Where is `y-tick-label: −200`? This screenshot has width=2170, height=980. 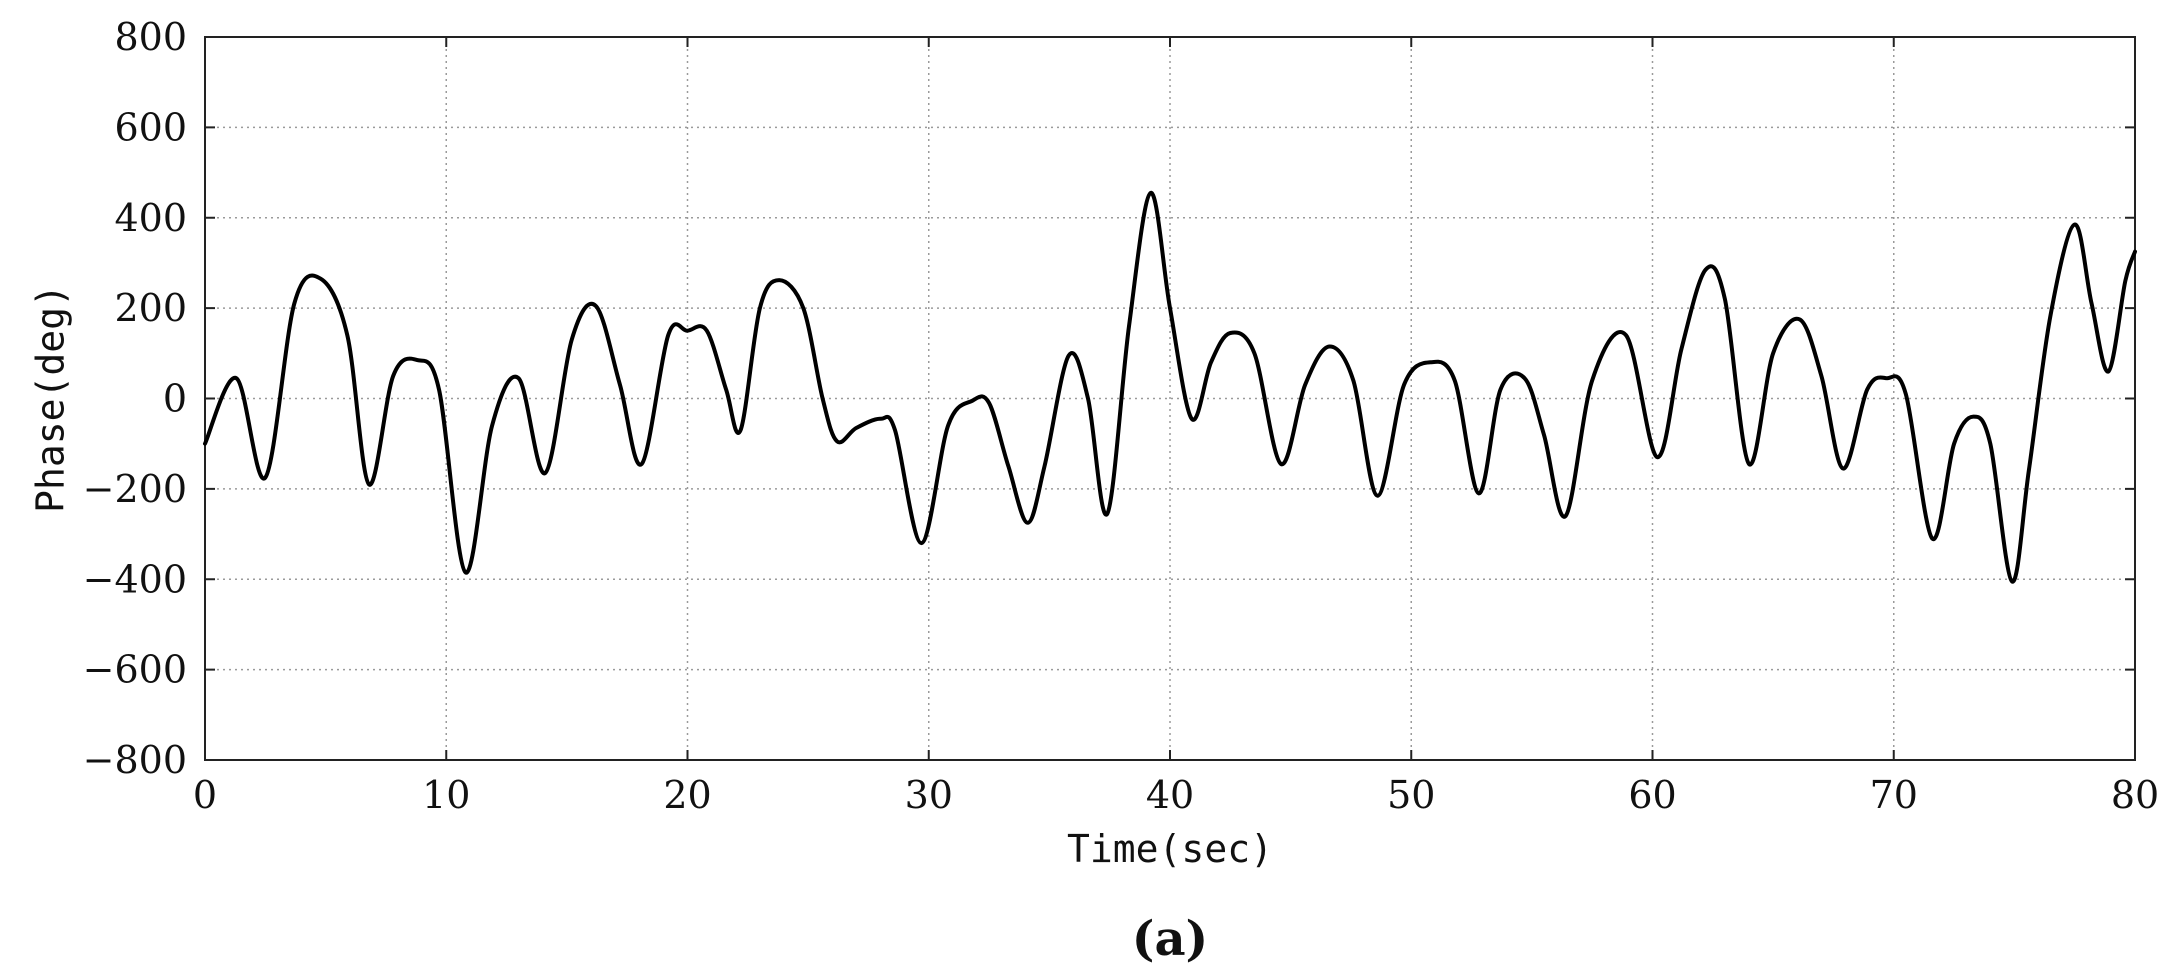
y-tick-label: −200 is located at coordinates (135, 489).